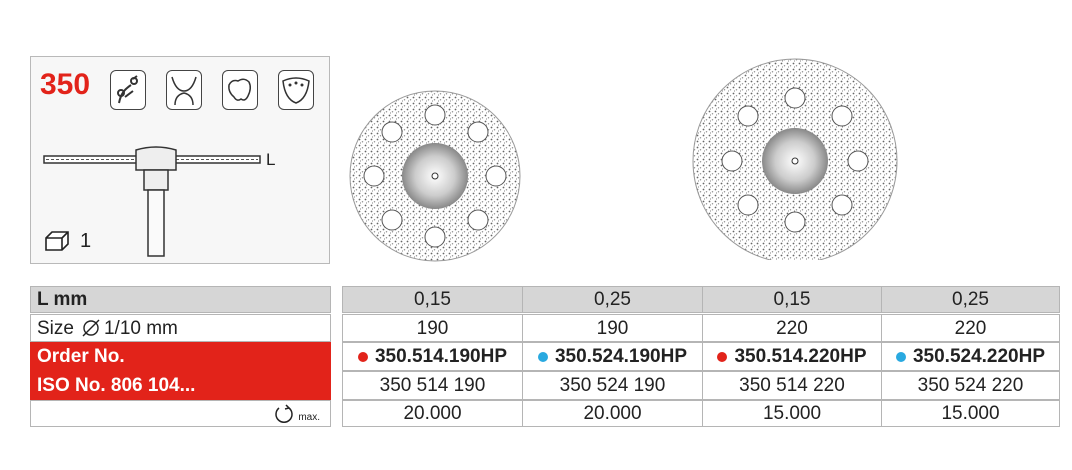  Describe the element at coordinates (152, 201) in the screenshot. I see `disc-mandrel-illustration` at that location.